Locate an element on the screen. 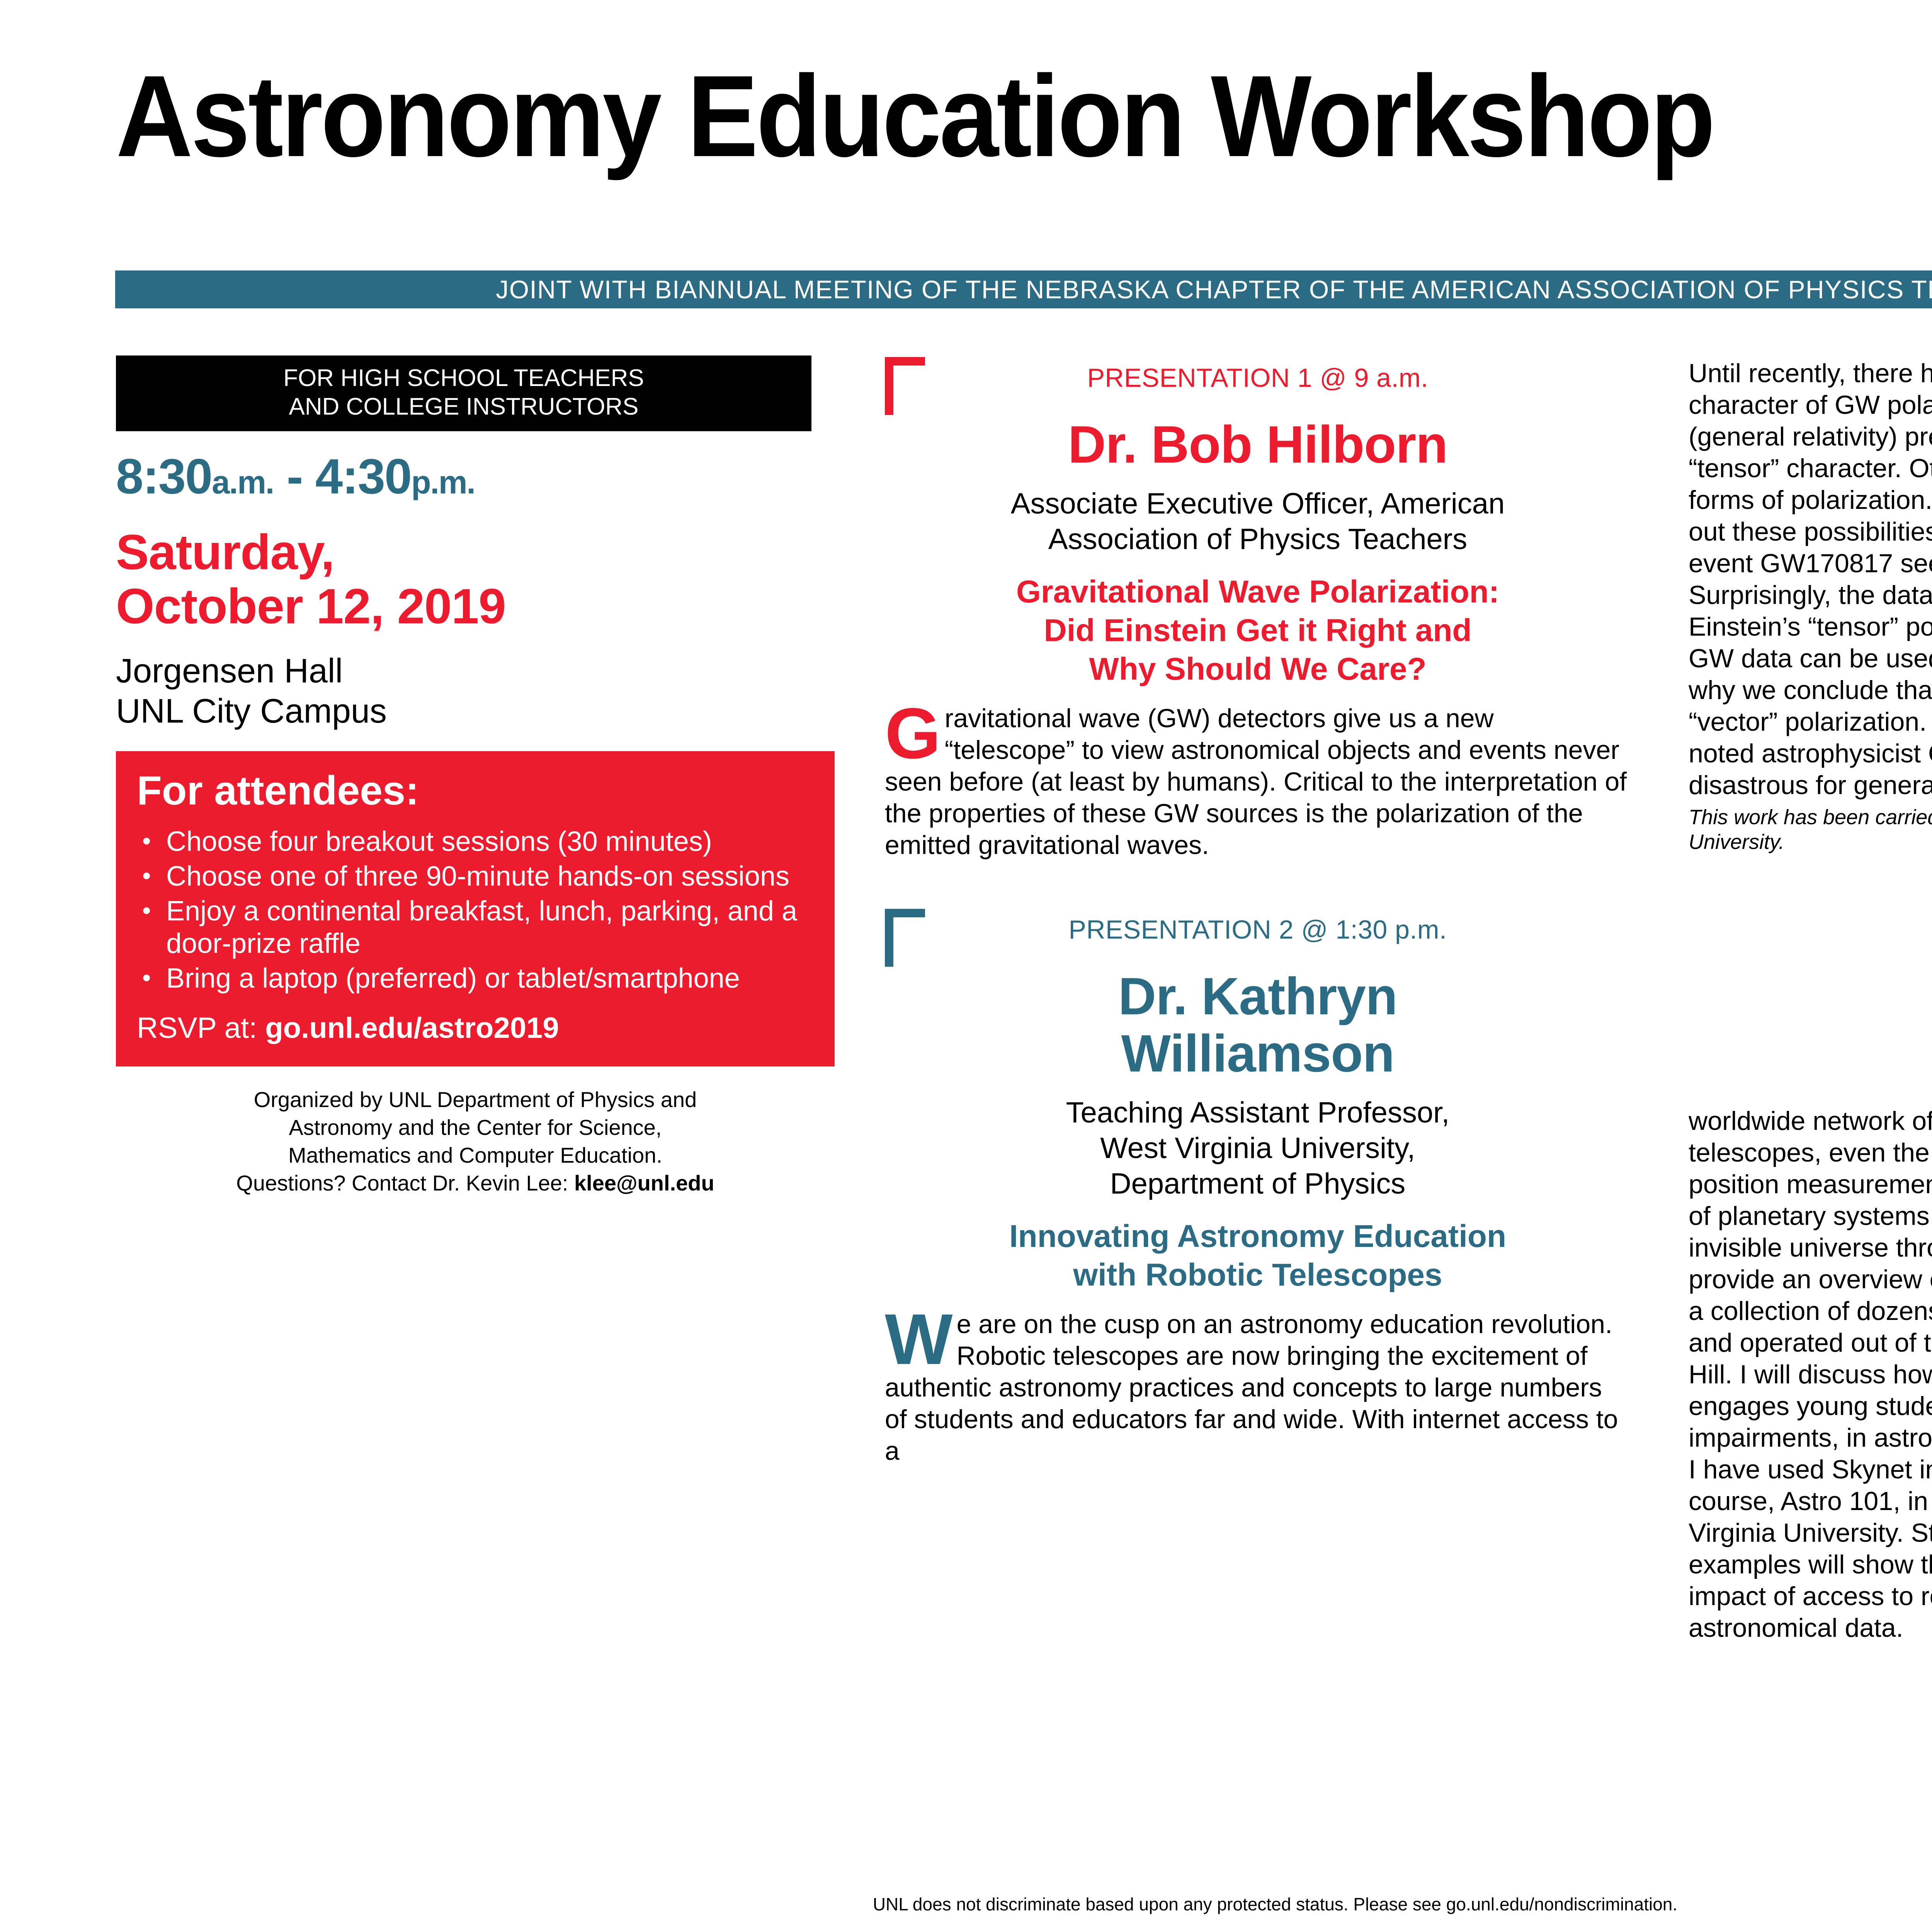 This screenshot has height=1932, width=1932. contact-label: Questions? Contact Dr. Kevin Lee: is located at coordinates (405, 1183).